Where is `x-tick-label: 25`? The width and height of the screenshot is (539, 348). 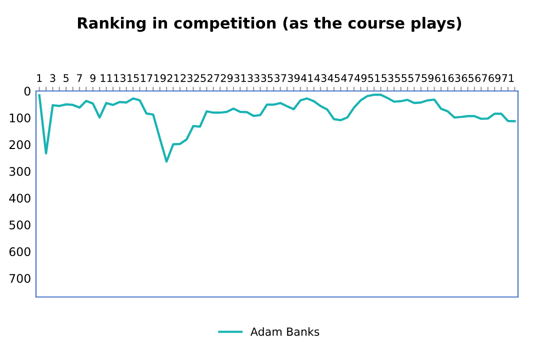
x-tick-label: 25 is located at coordinates (200, 78).